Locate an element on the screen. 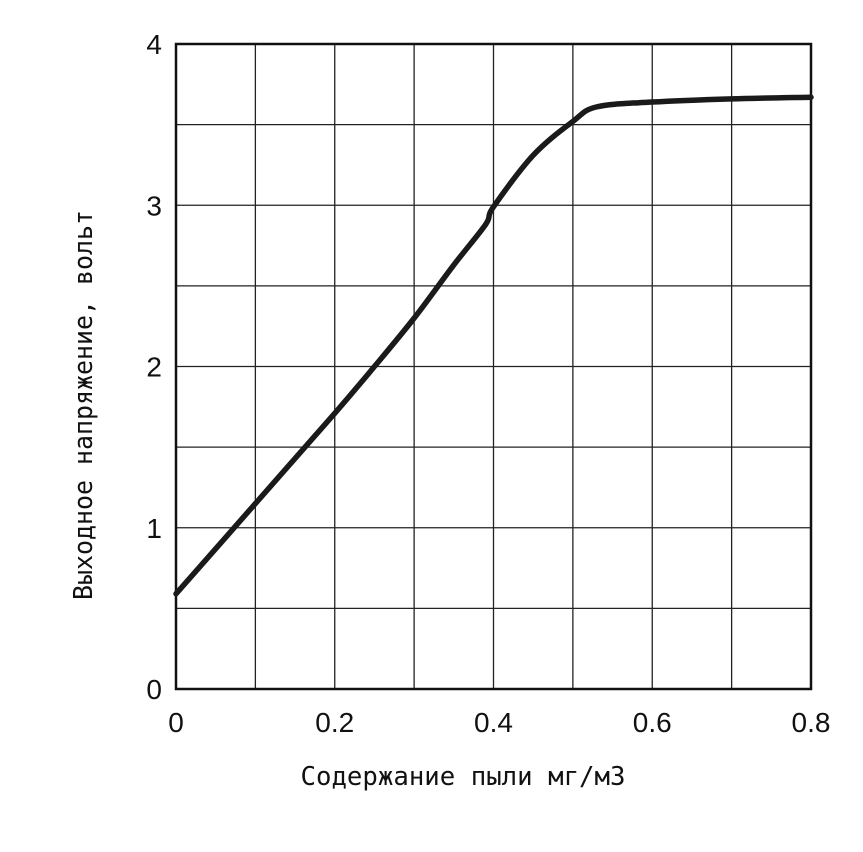 The height and width of the screenshot is (852, 863). y-tick-labels: 0 1 2 3 4 is located at coordinates (154, 367).